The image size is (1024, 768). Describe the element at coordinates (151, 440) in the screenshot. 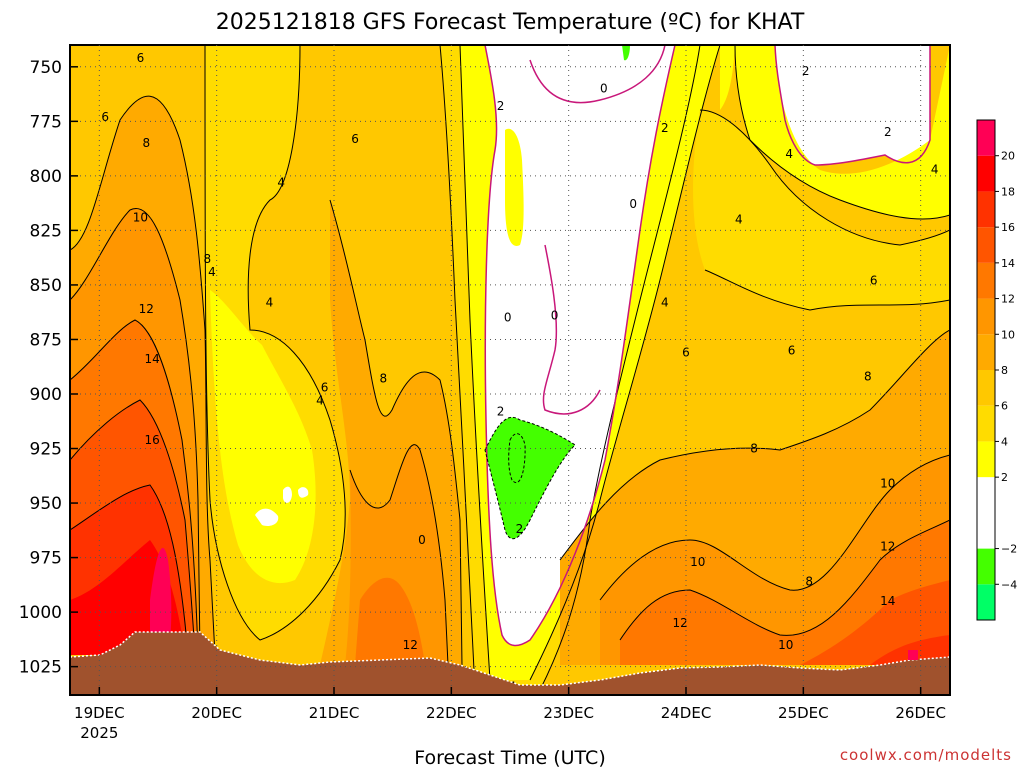

I see `contour-label: 16` at that location.